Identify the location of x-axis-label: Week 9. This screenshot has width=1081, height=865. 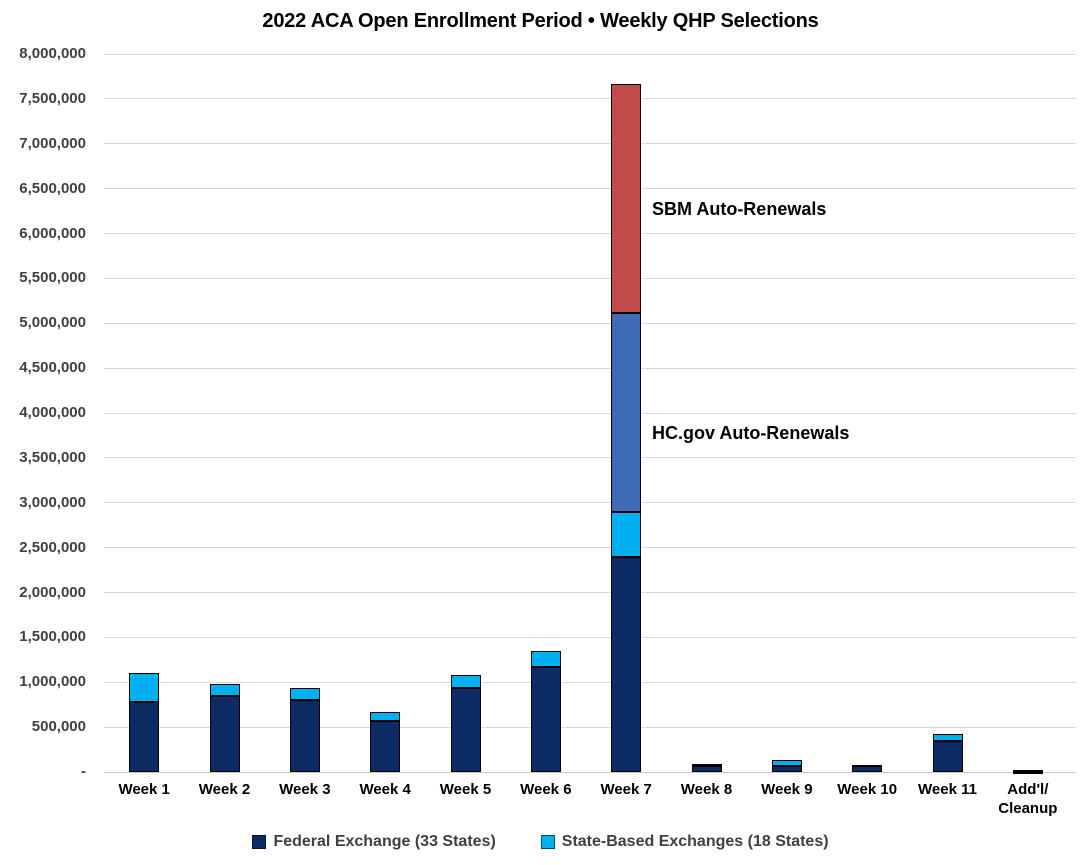
(787, 789).